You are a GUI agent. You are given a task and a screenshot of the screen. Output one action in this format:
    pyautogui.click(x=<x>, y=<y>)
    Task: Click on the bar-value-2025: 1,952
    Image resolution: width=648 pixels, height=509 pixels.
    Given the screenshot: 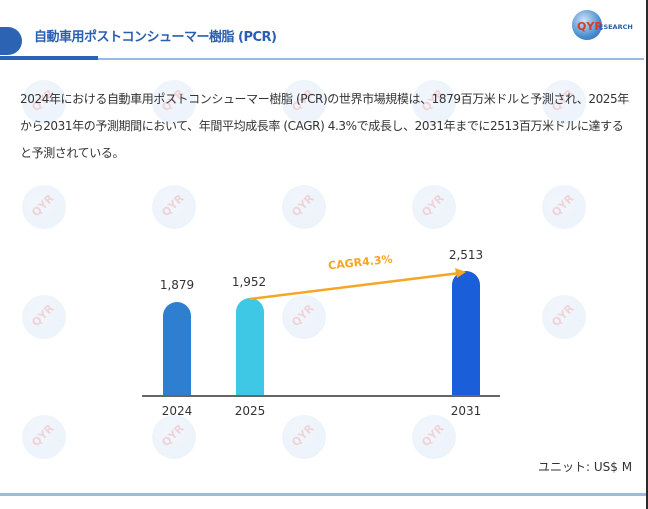 What is the action you would take?
    pyautogui.click(x=249, y=282)
    